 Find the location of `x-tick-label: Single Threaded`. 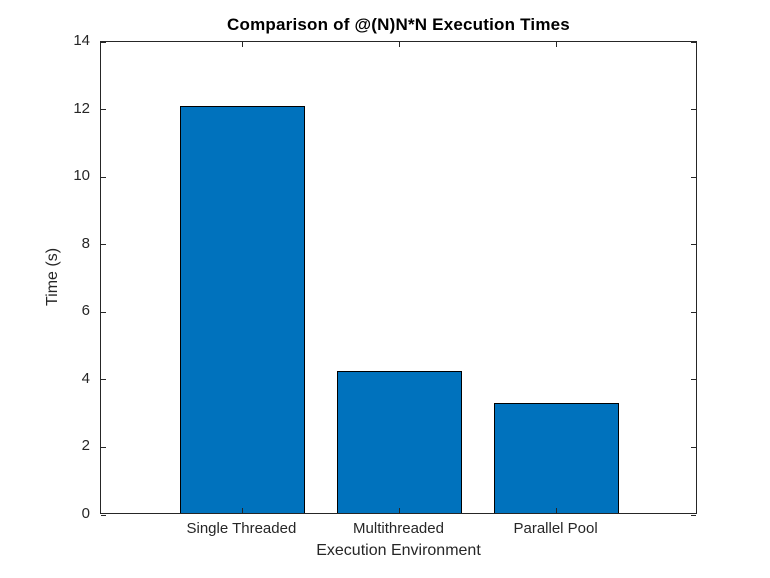

x-tick-label: Single Threaded is located at coordinates (241, 528).